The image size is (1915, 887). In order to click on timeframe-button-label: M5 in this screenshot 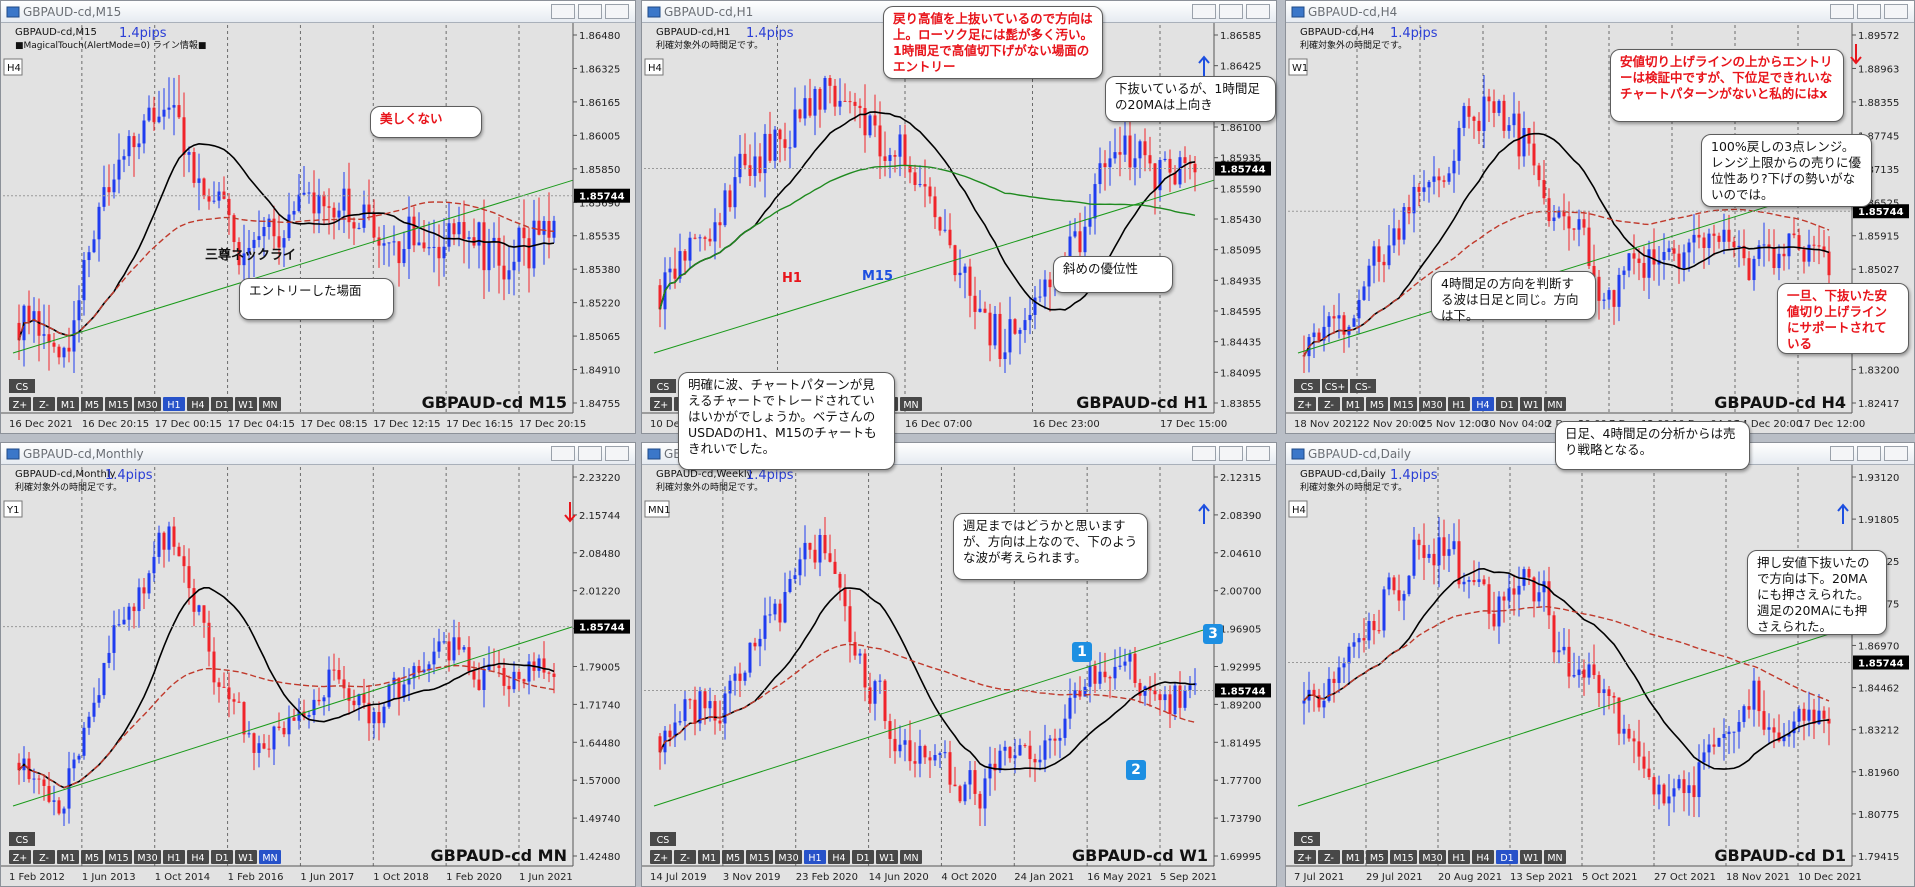, I will do `click(1377, 405)`.